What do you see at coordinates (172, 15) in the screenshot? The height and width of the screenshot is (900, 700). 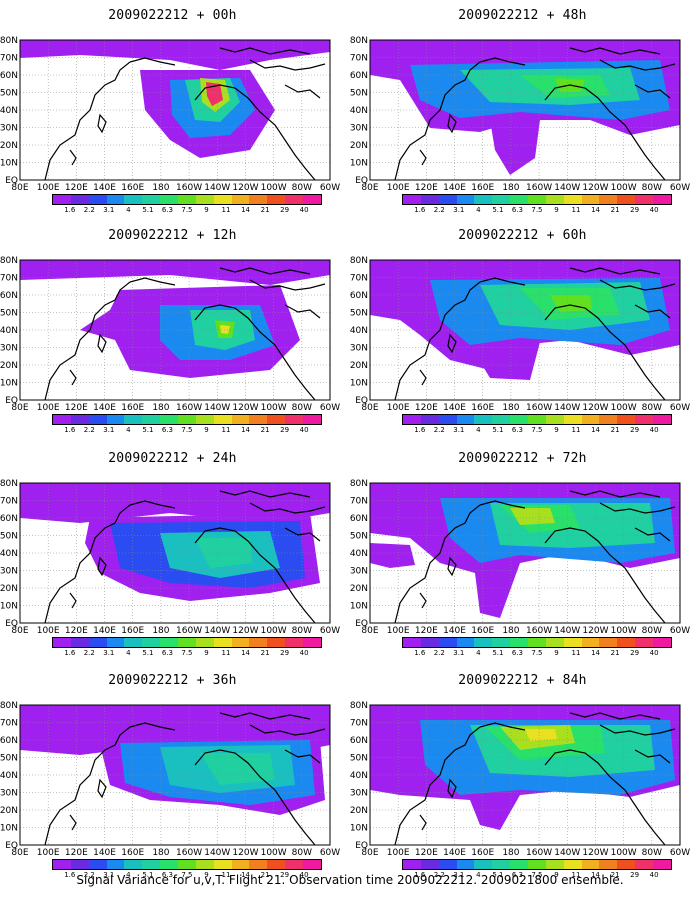 I see `panel-title: 2009022212 + 00h` at bounding box center [172, 15].